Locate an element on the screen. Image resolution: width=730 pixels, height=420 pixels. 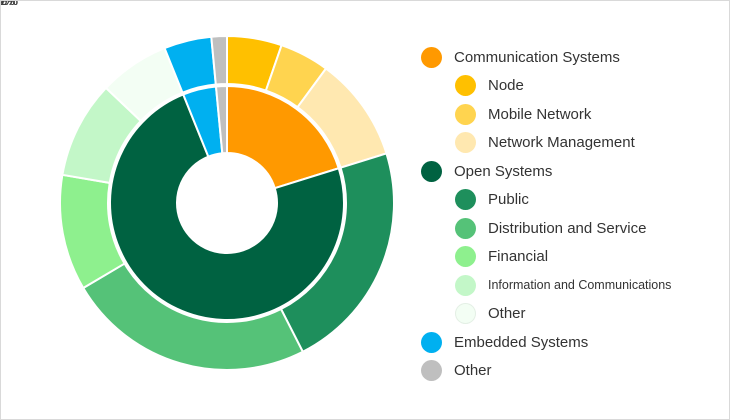
legend-item-mobile-network: Mobile Network is located at coordinates (546, 114).